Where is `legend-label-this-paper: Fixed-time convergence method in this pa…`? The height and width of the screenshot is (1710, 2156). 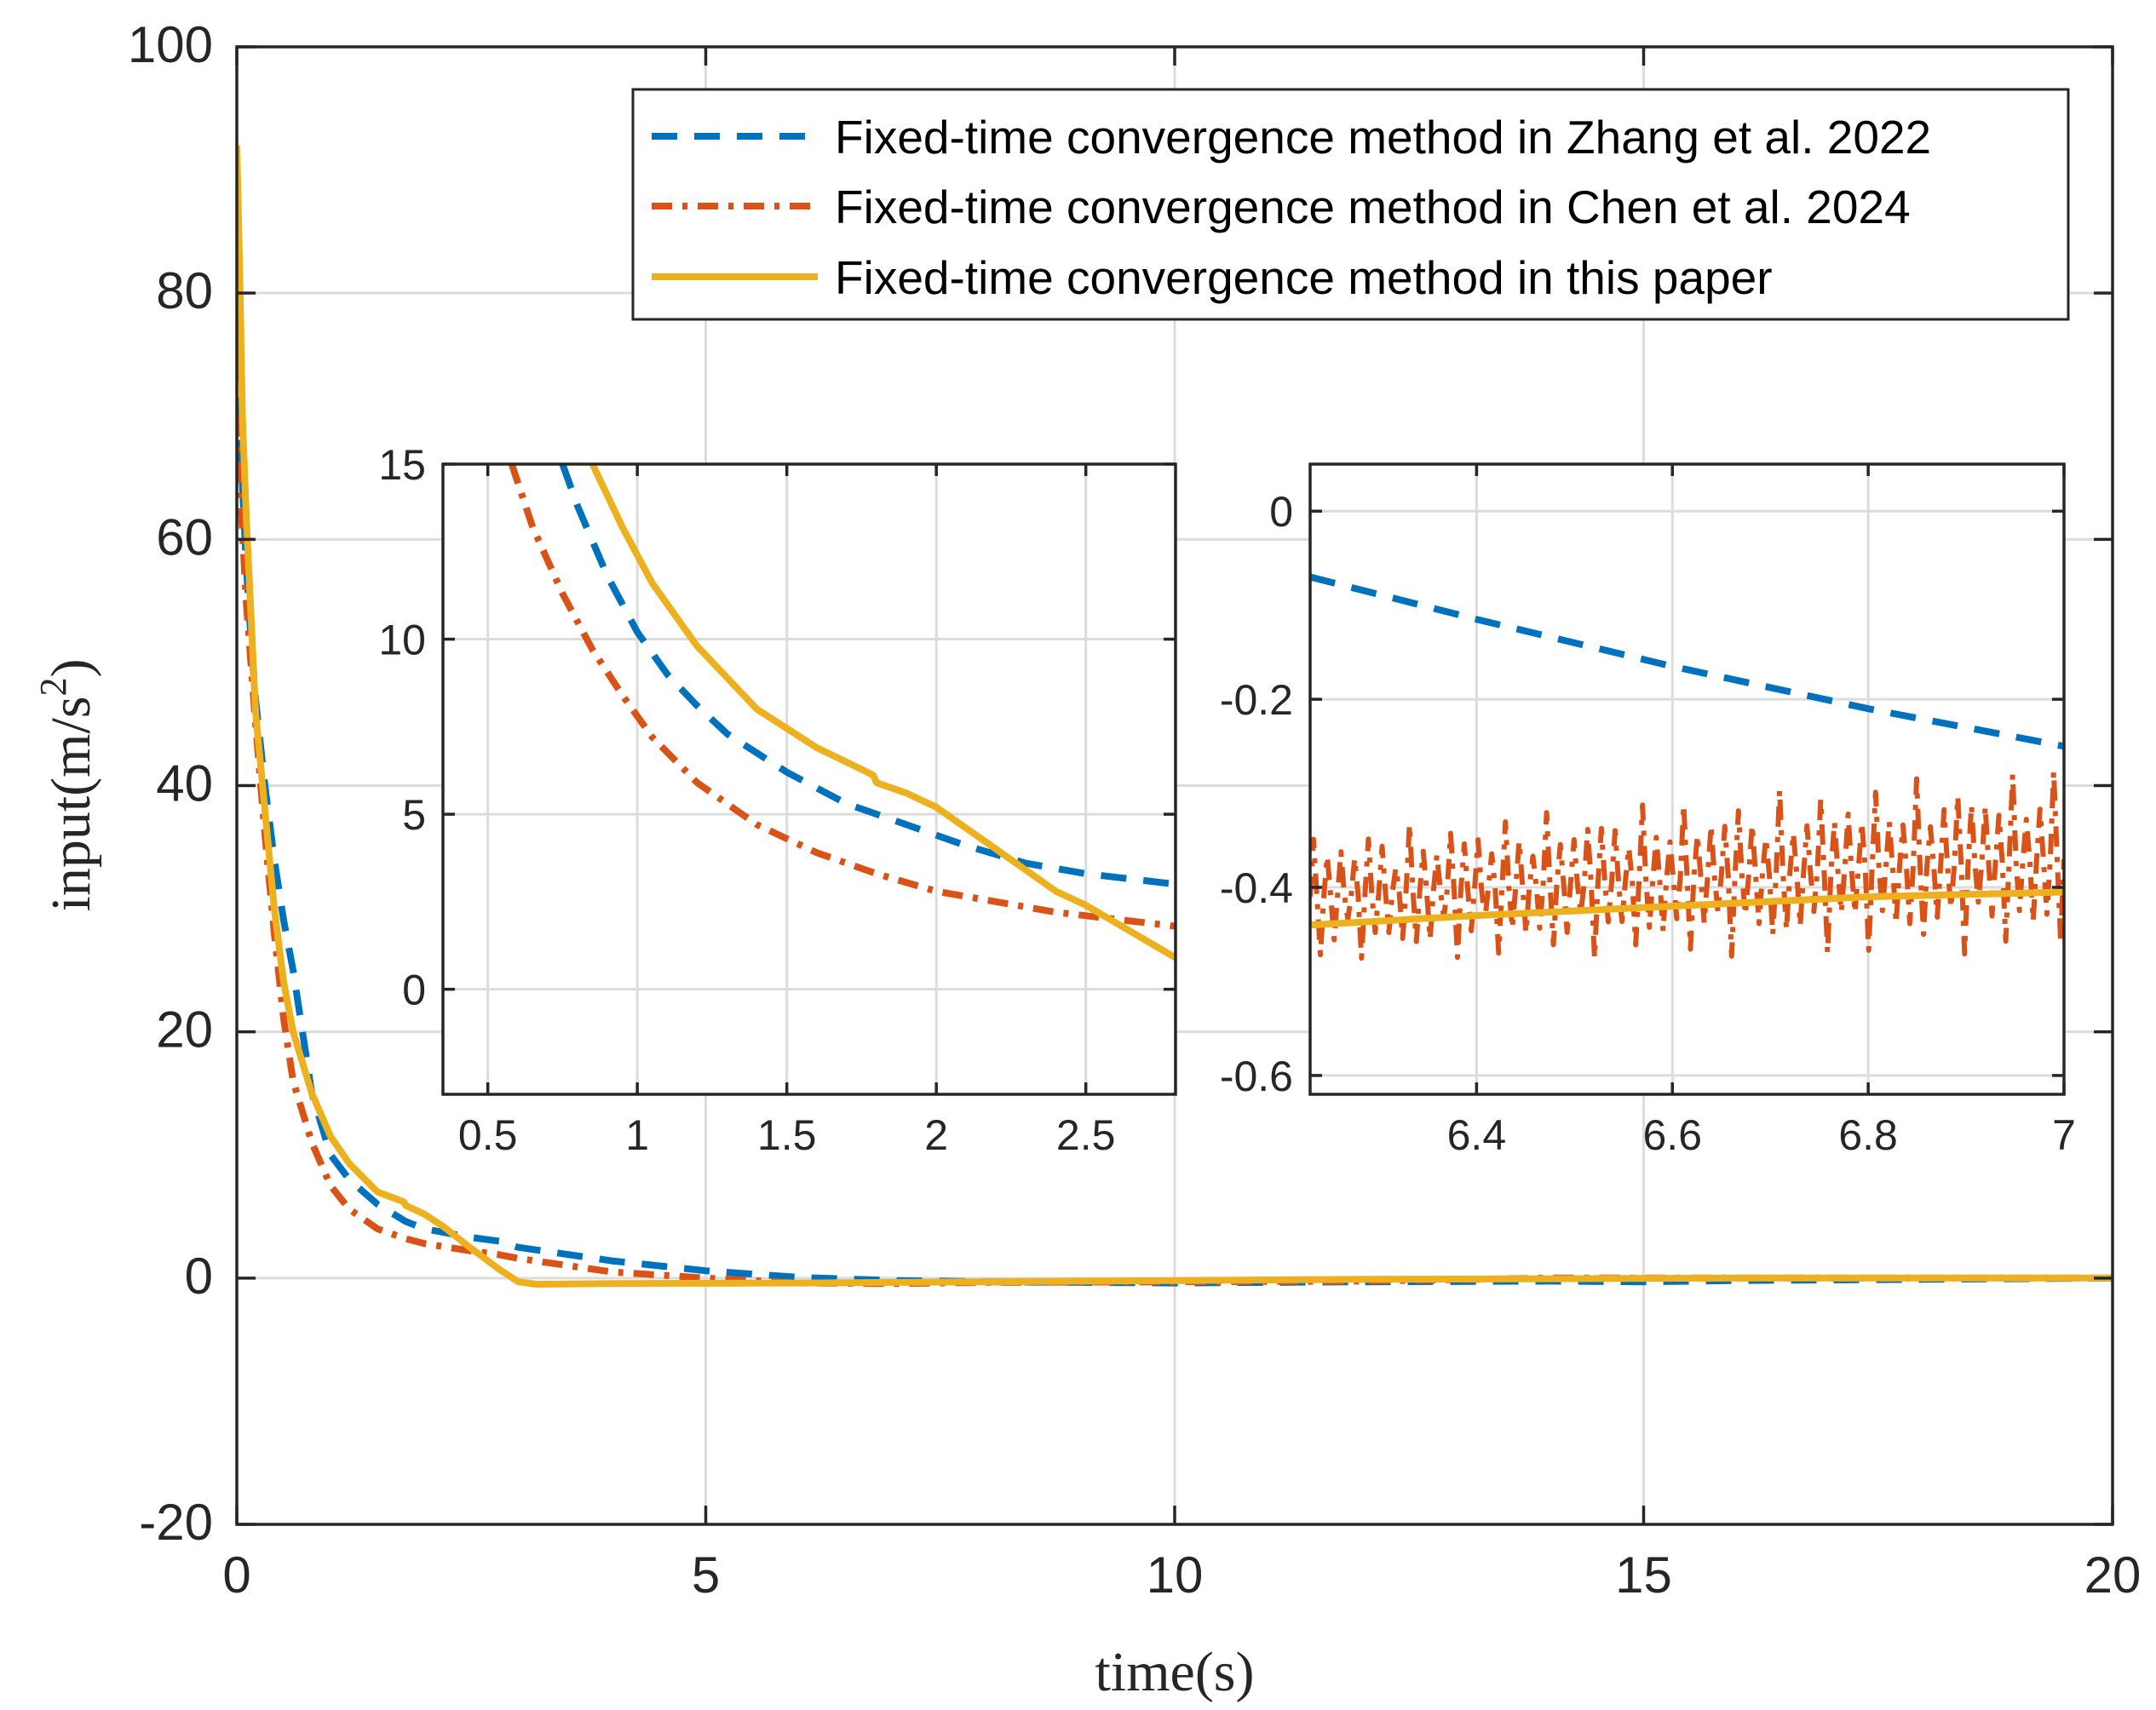 legend-label-this-paper: Fixed-time convergence method in this pa… is located at coordinates (1304, 277).